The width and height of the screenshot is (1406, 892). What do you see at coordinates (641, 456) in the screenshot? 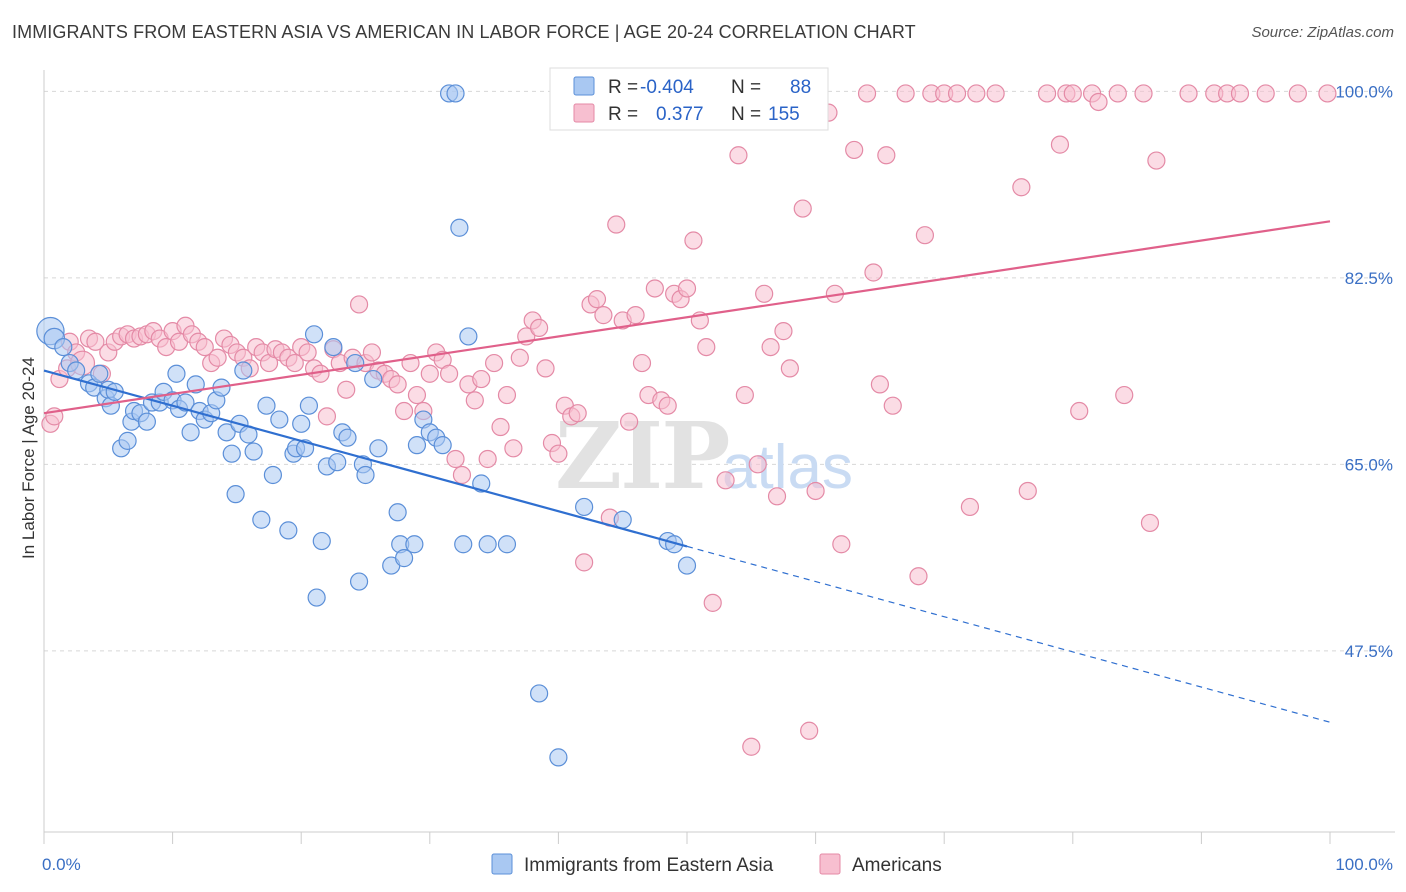
I see `watermark-zip: ZIP` at bounding box center [641, 456].